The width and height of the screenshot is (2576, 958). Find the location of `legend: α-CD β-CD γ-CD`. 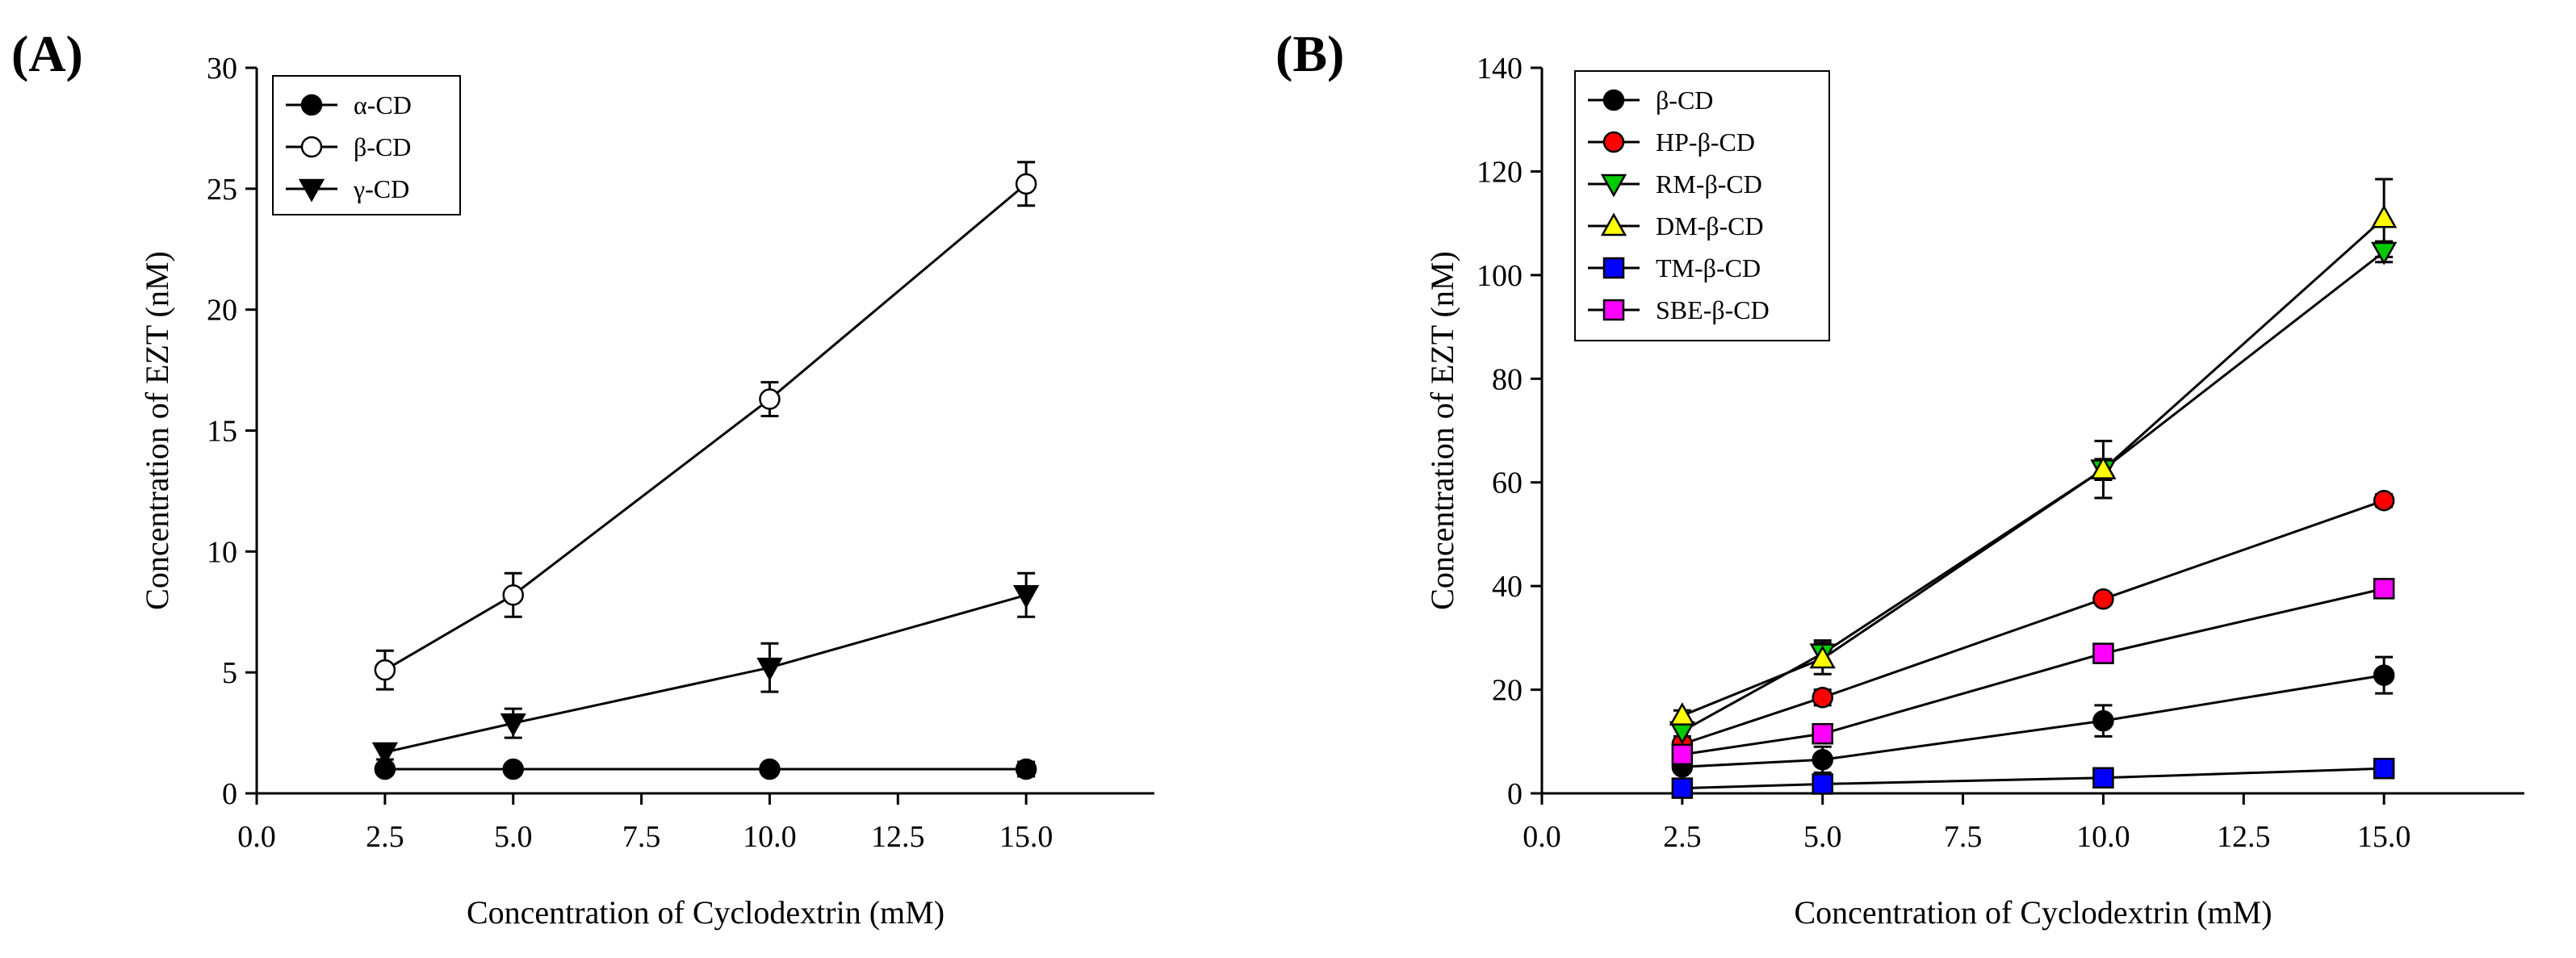

legend: α-CD β-CD γ-CD is located at coordinates (366, 145).